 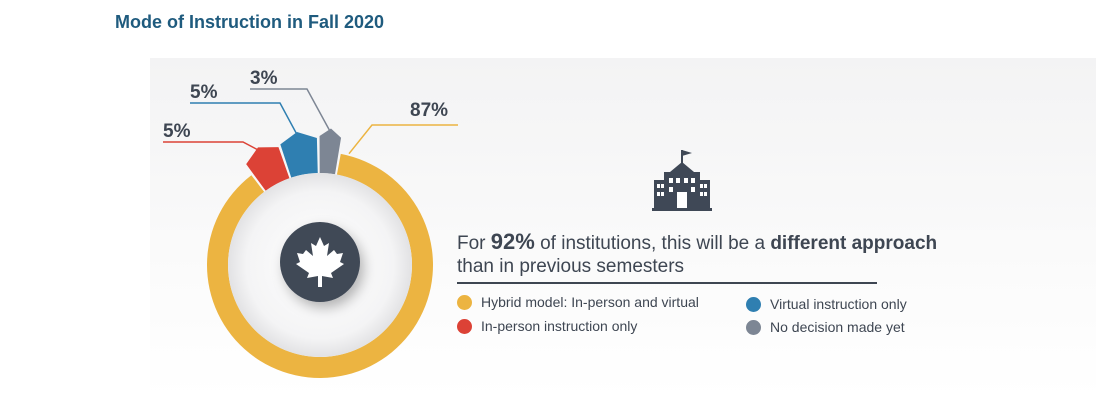 I want to click on legend-label: In-person instruction only, so click(x=559, y=326).